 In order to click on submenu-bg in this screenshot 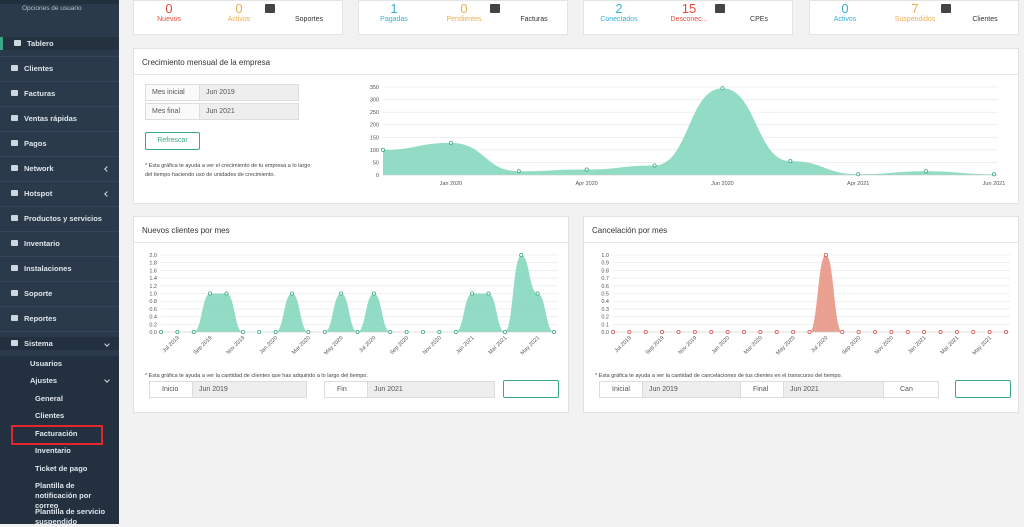, I will do `click(59, 440)`.